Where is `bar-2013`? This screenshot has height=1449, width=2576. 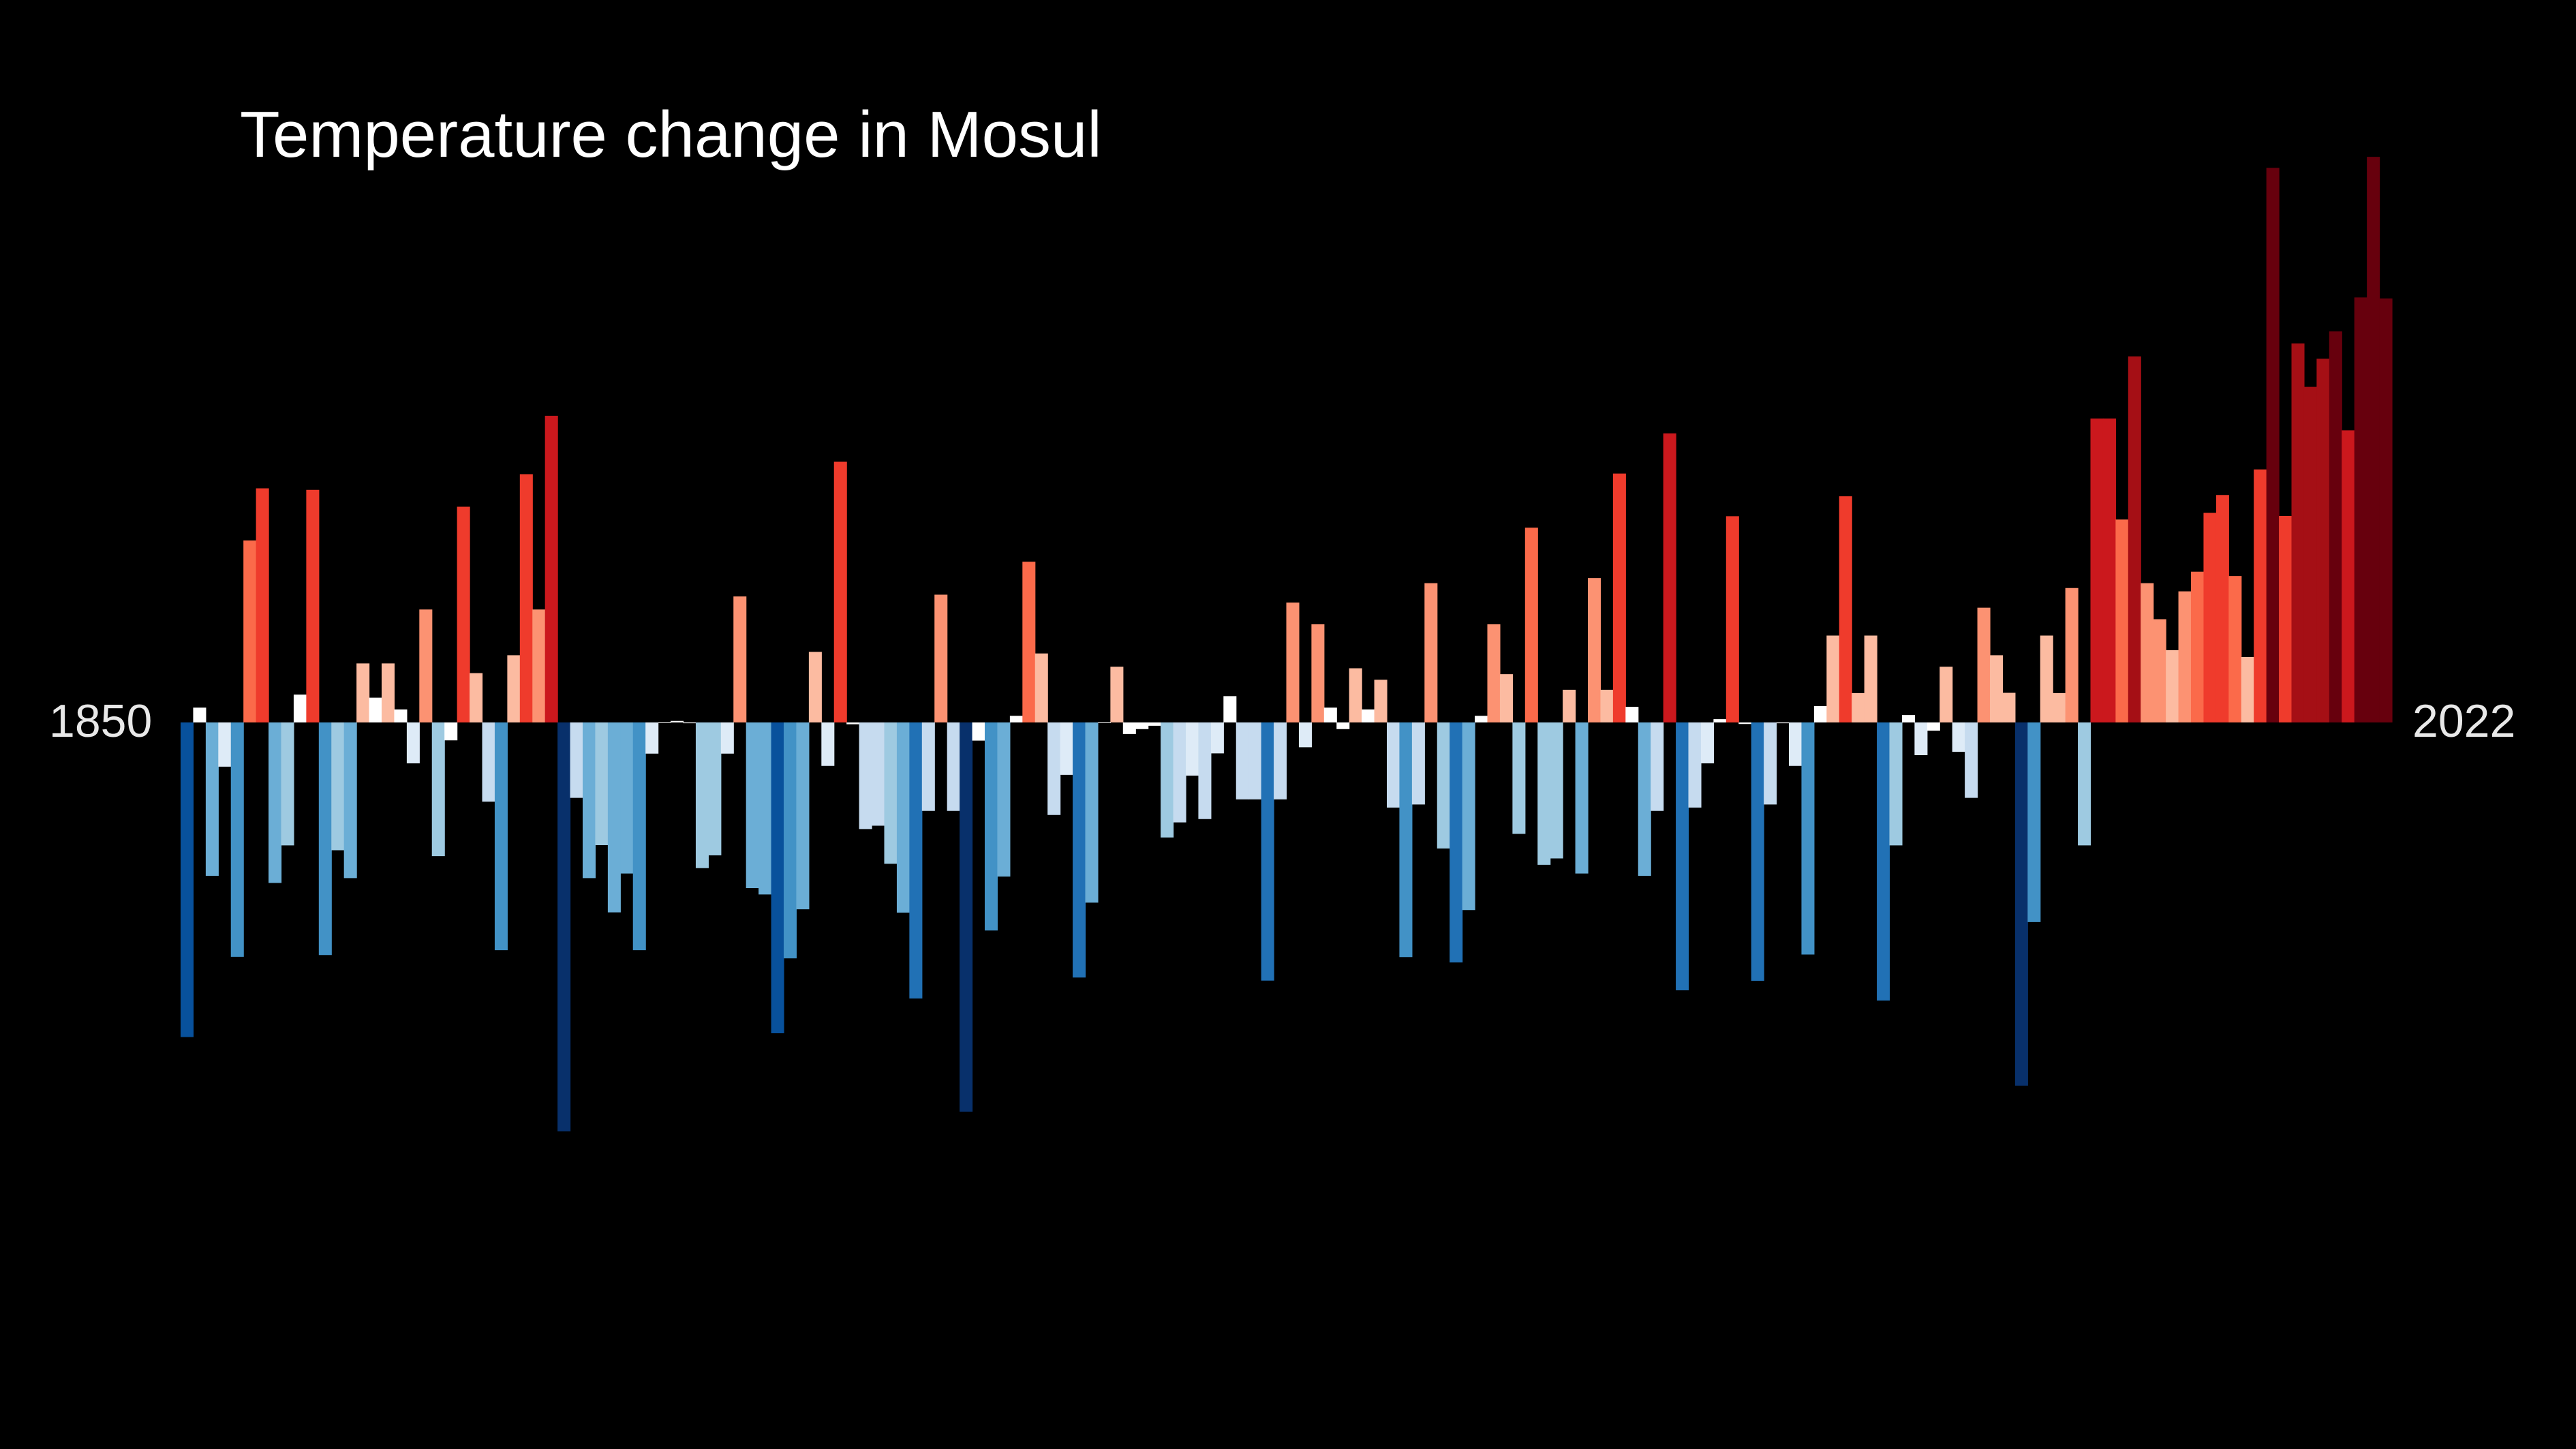
bar-2013 is located at coordinates (2235, 649).